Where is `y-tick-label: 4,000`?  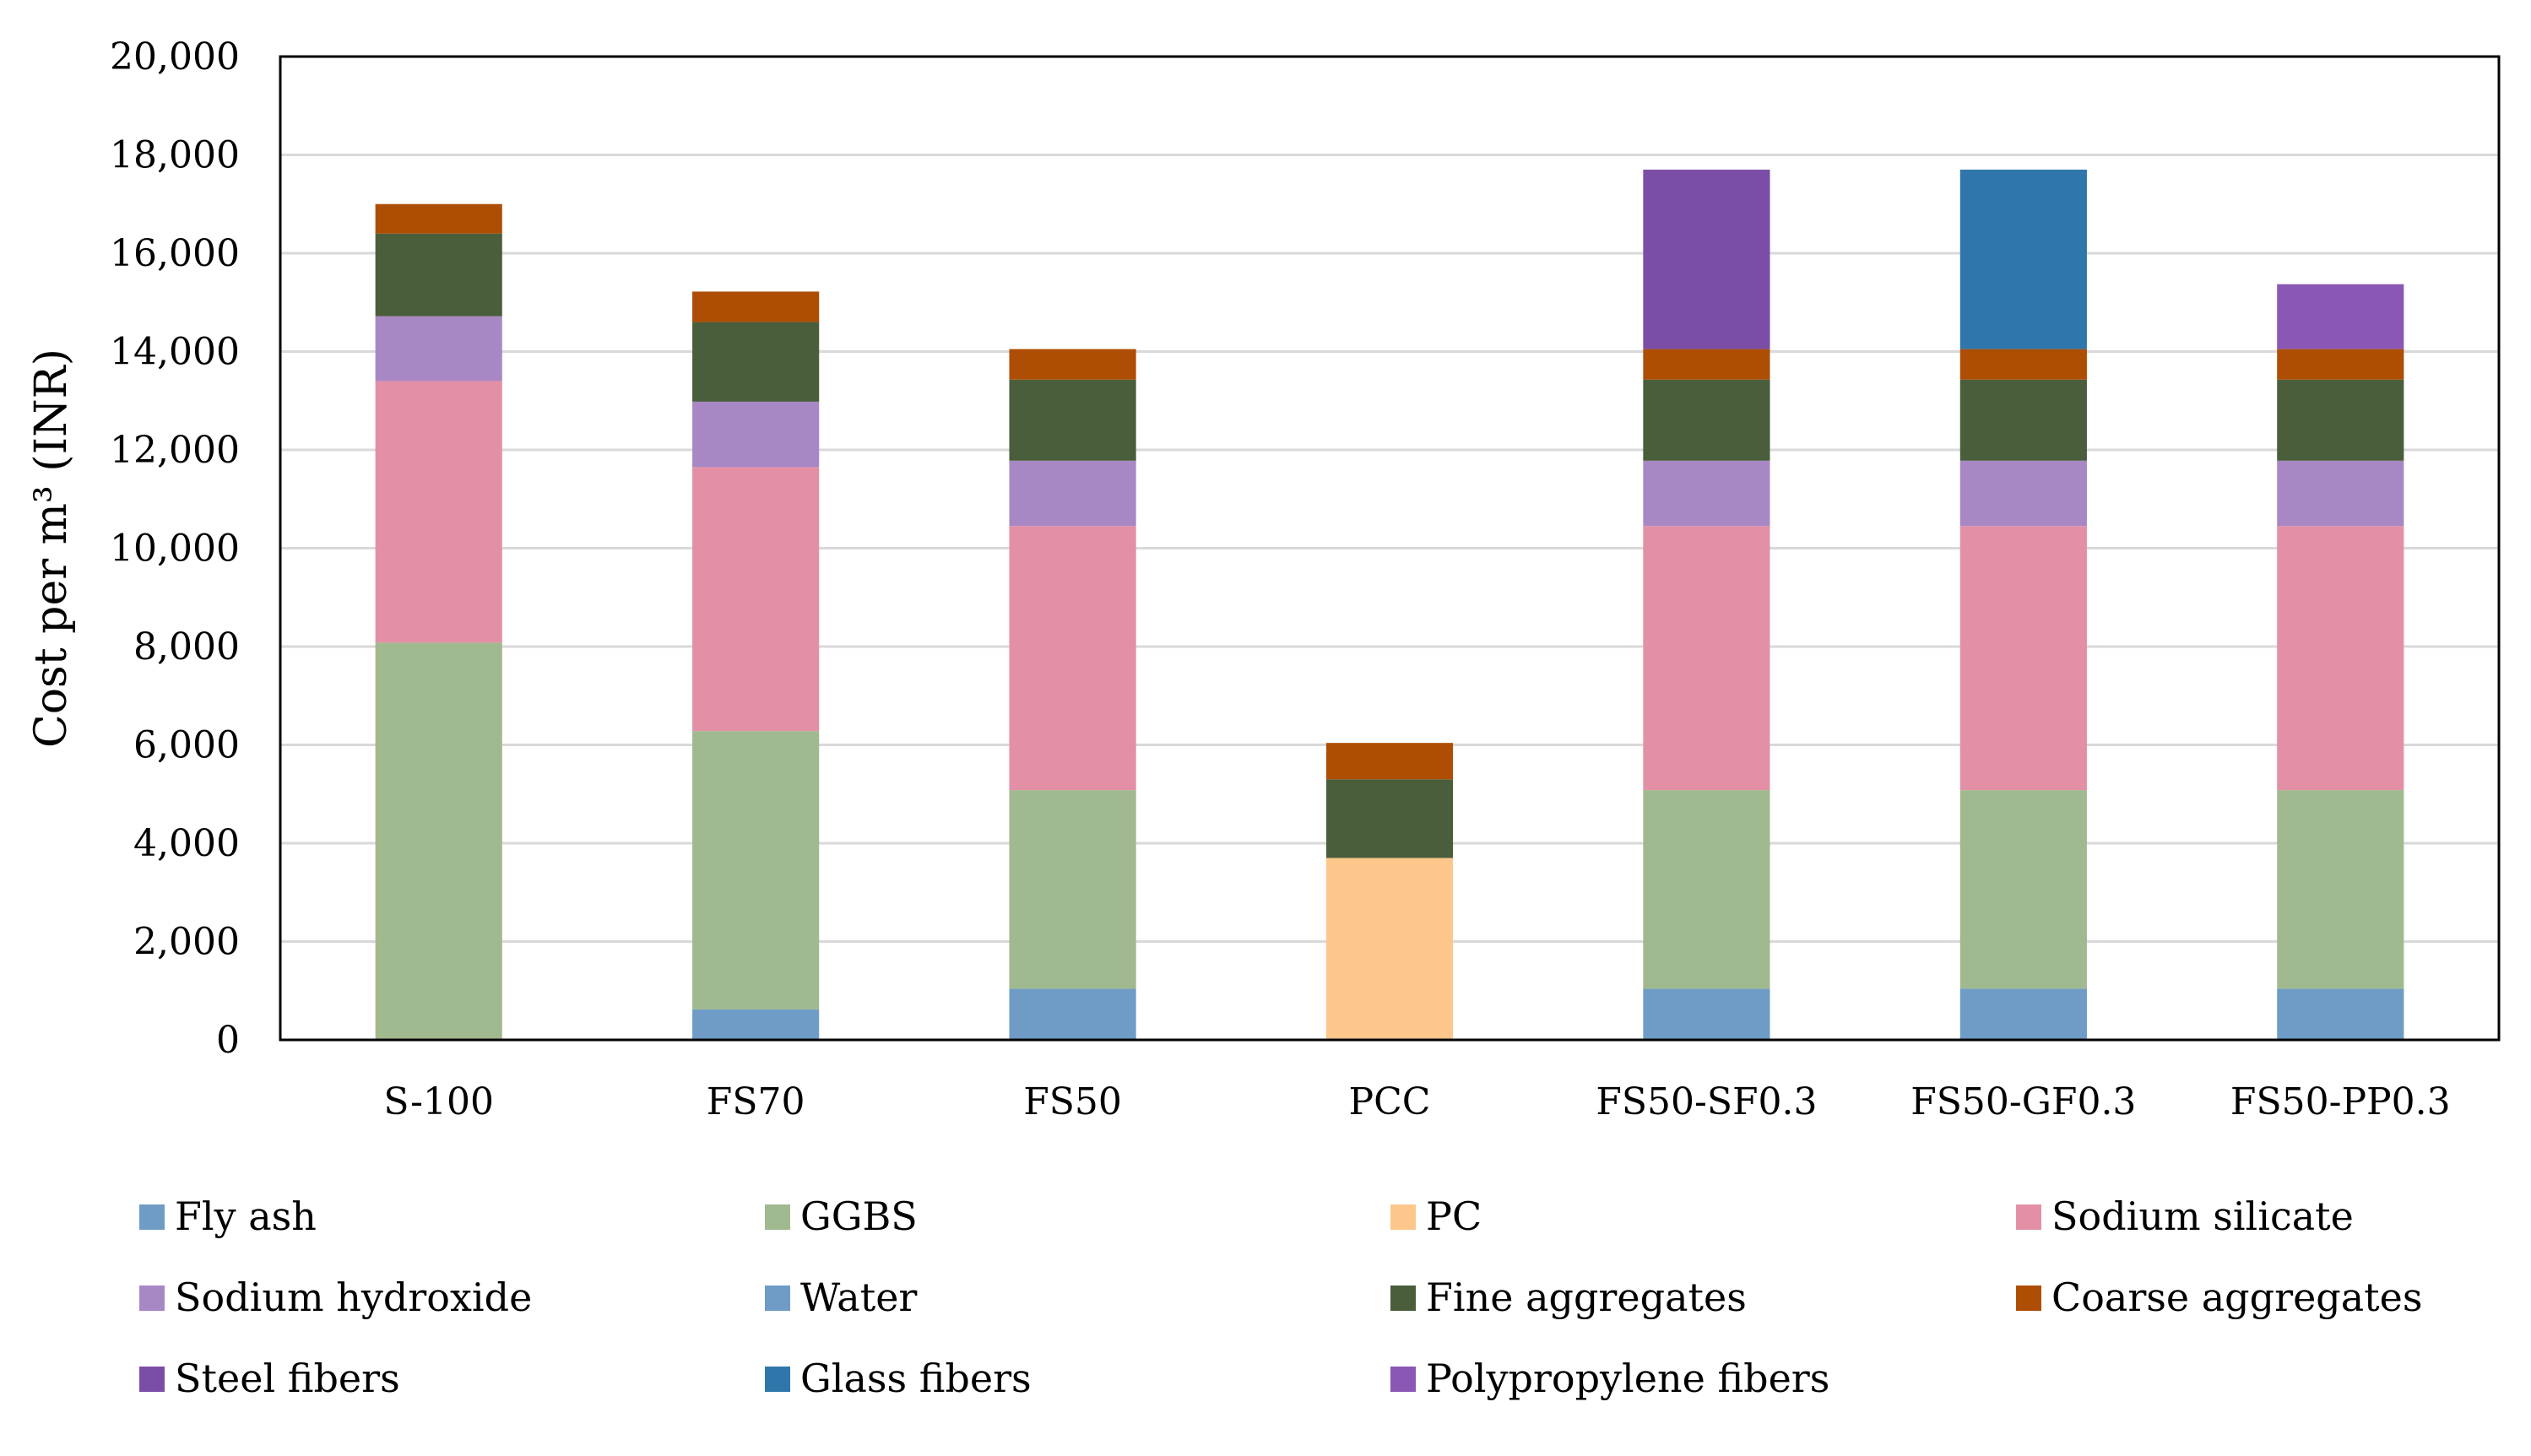 y-tick-label: 4,000 is located at coordinates (186, 843).